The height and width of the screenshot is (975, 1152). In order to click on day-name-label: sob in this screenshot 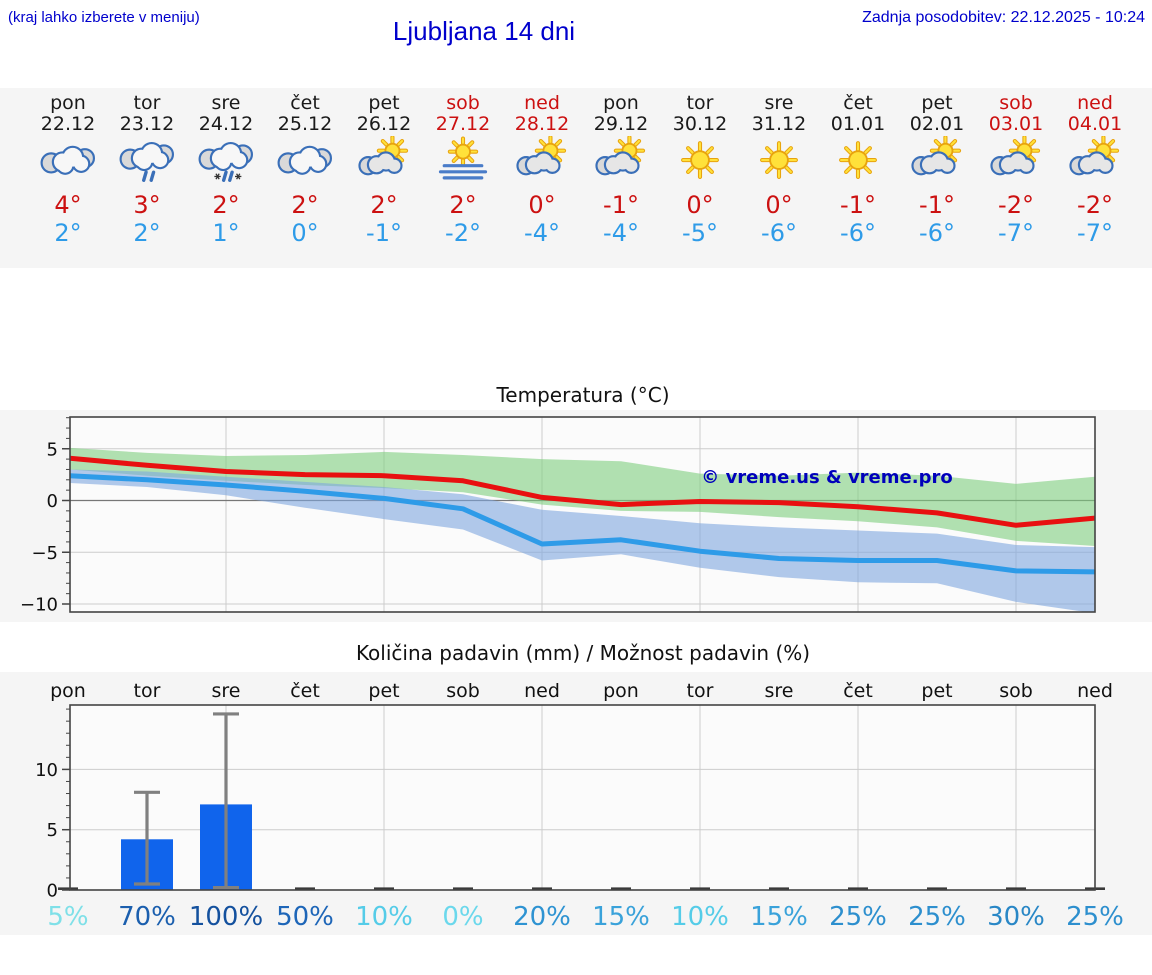, I will do `click(463, 103)`.